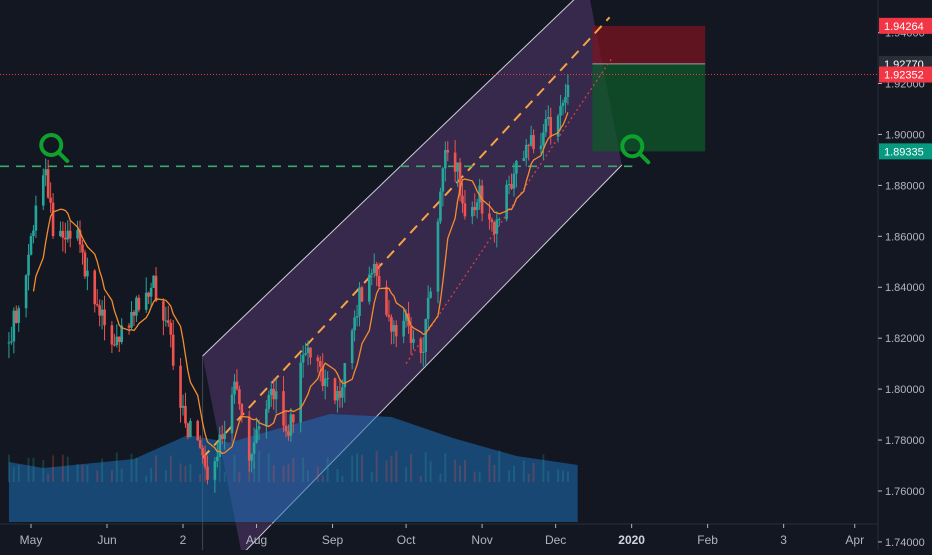 The image size is (932, 555). I want to click on support-markers-layer, so click(345, 148).